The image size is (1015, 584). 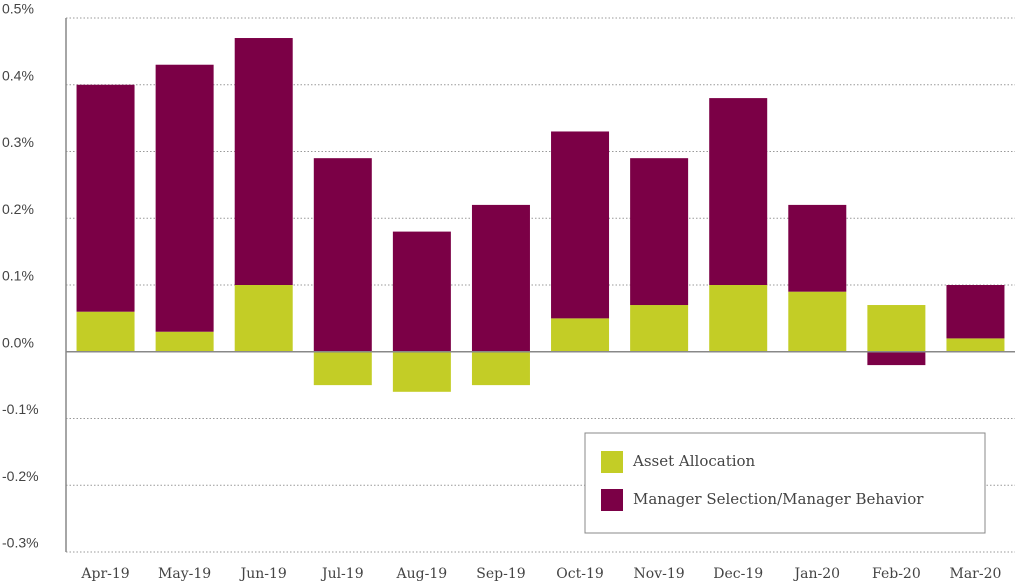 I want to click on legend-label: Asset Allocation, so click(x=694, y=461).